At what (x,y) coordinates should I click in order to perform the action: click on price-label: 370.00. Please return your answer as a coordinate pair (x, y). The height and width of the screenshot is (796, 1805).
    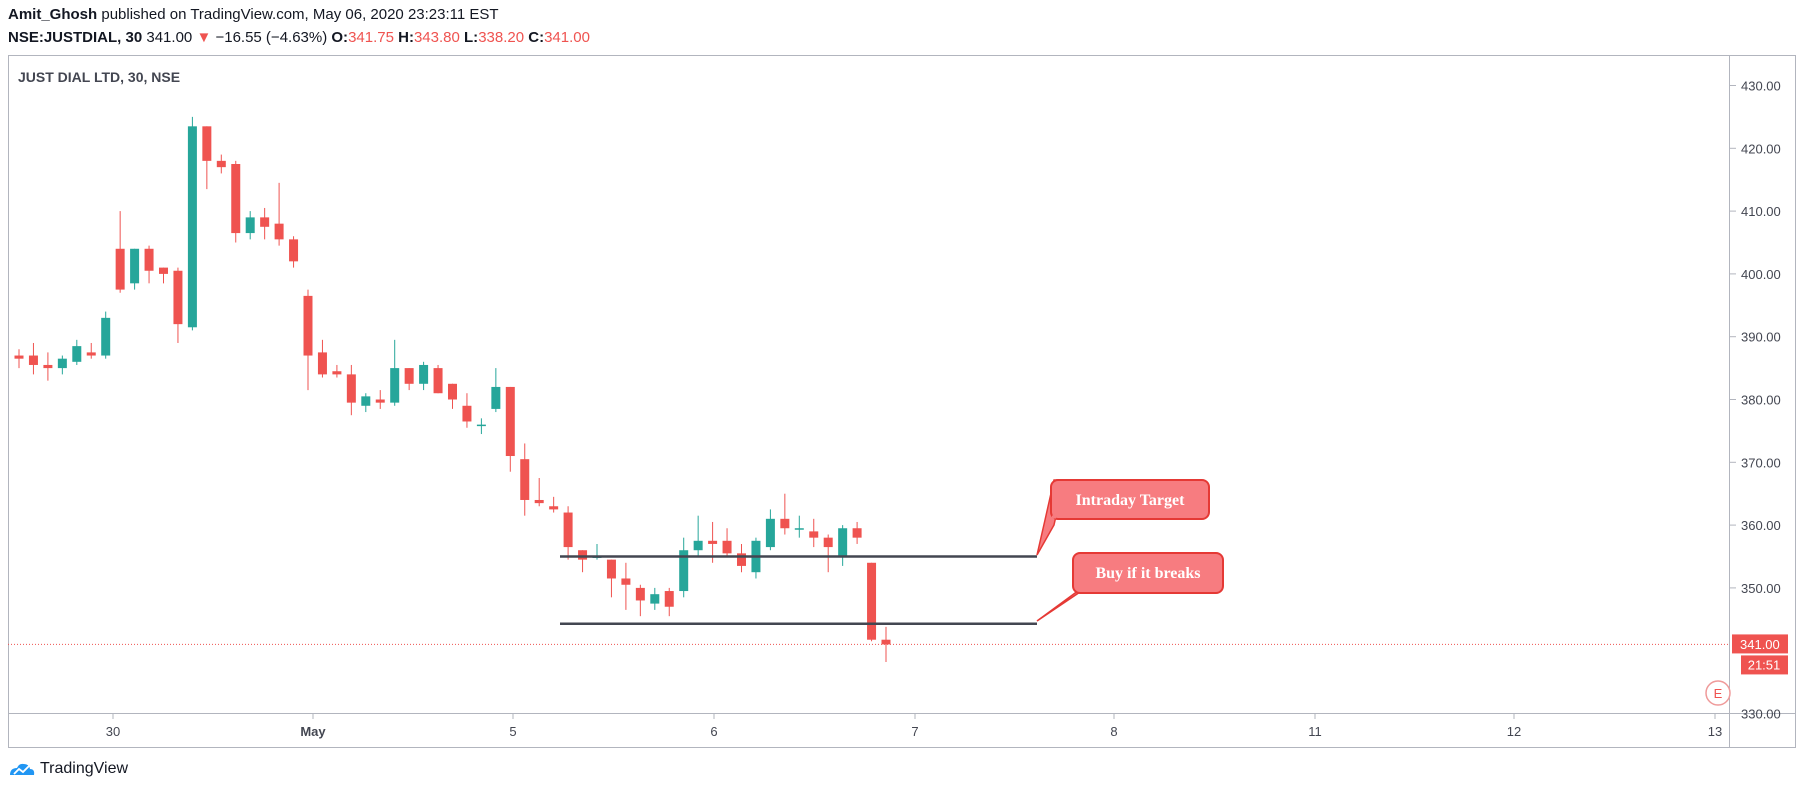
    Looking at the image, I should click on (1761, 462).